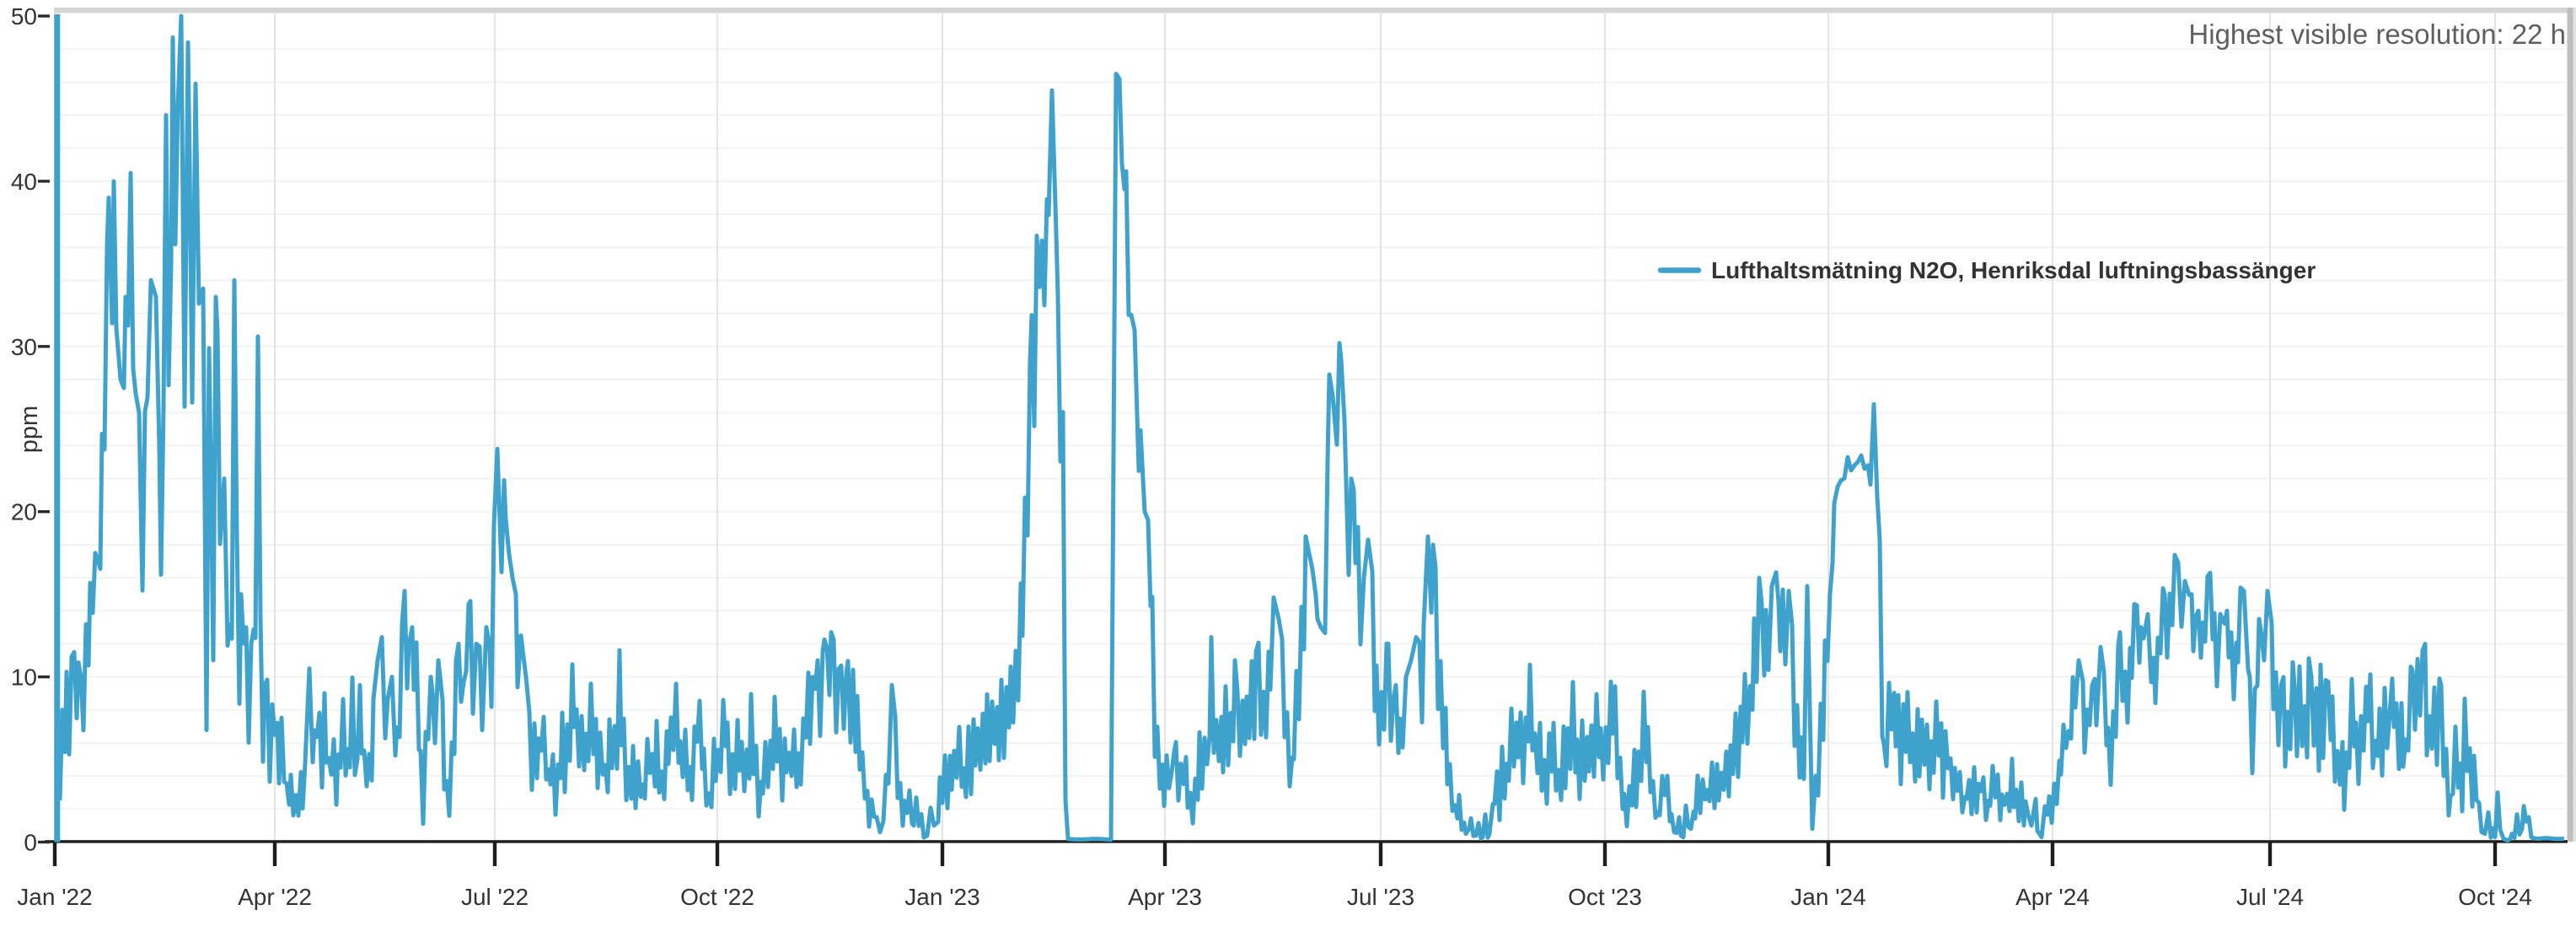 This screenshot has height=926, width=2576. What do you see at coordinates (495, 897) in the screenshot?
I see `svg-text: Jul '22` at bounding box center [495, 897].